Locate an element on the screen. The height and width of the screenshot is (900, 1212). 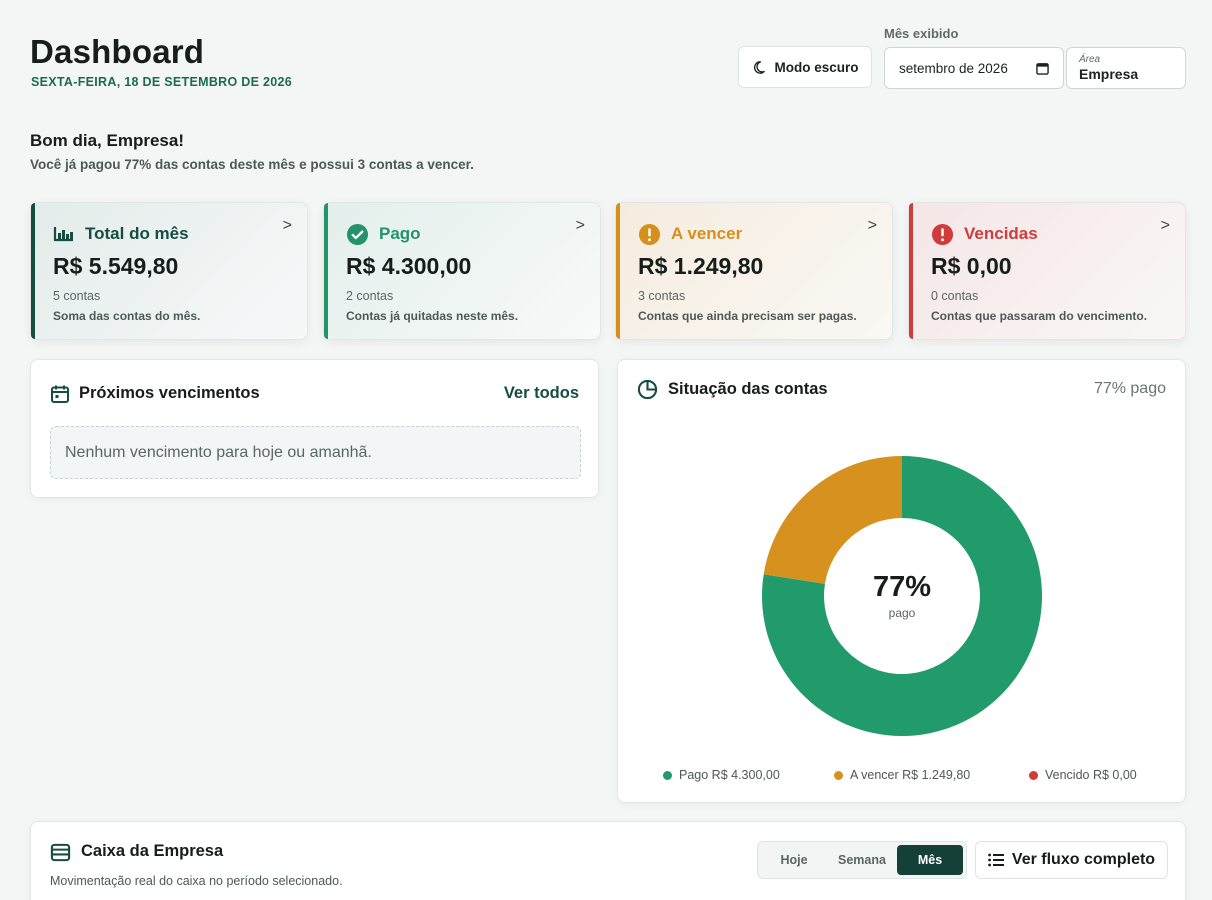
dark-mode-label: Modo escuro is located at coordinates (816, 67).